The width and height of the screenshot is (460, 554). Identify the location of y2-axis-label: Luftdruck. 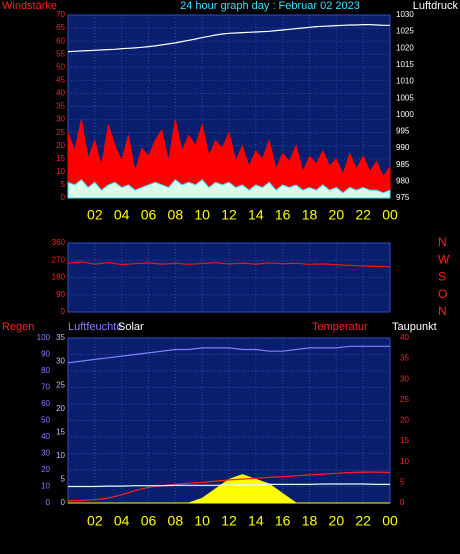
(436, 6).